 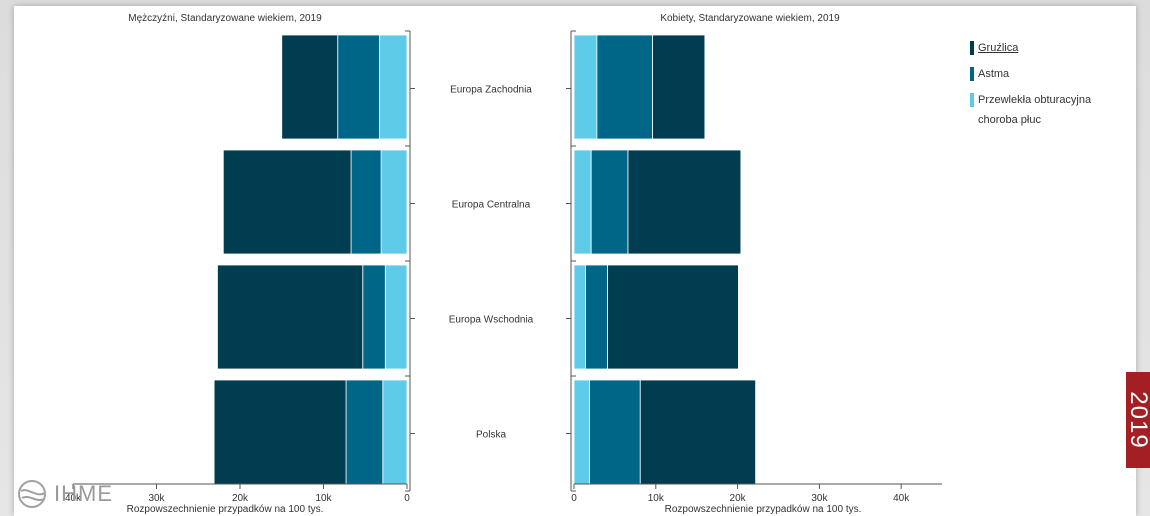 I want to click on axis-label-men: Rozpowszechnienie przypadków na 100 tys., so click(x=225, y=509).